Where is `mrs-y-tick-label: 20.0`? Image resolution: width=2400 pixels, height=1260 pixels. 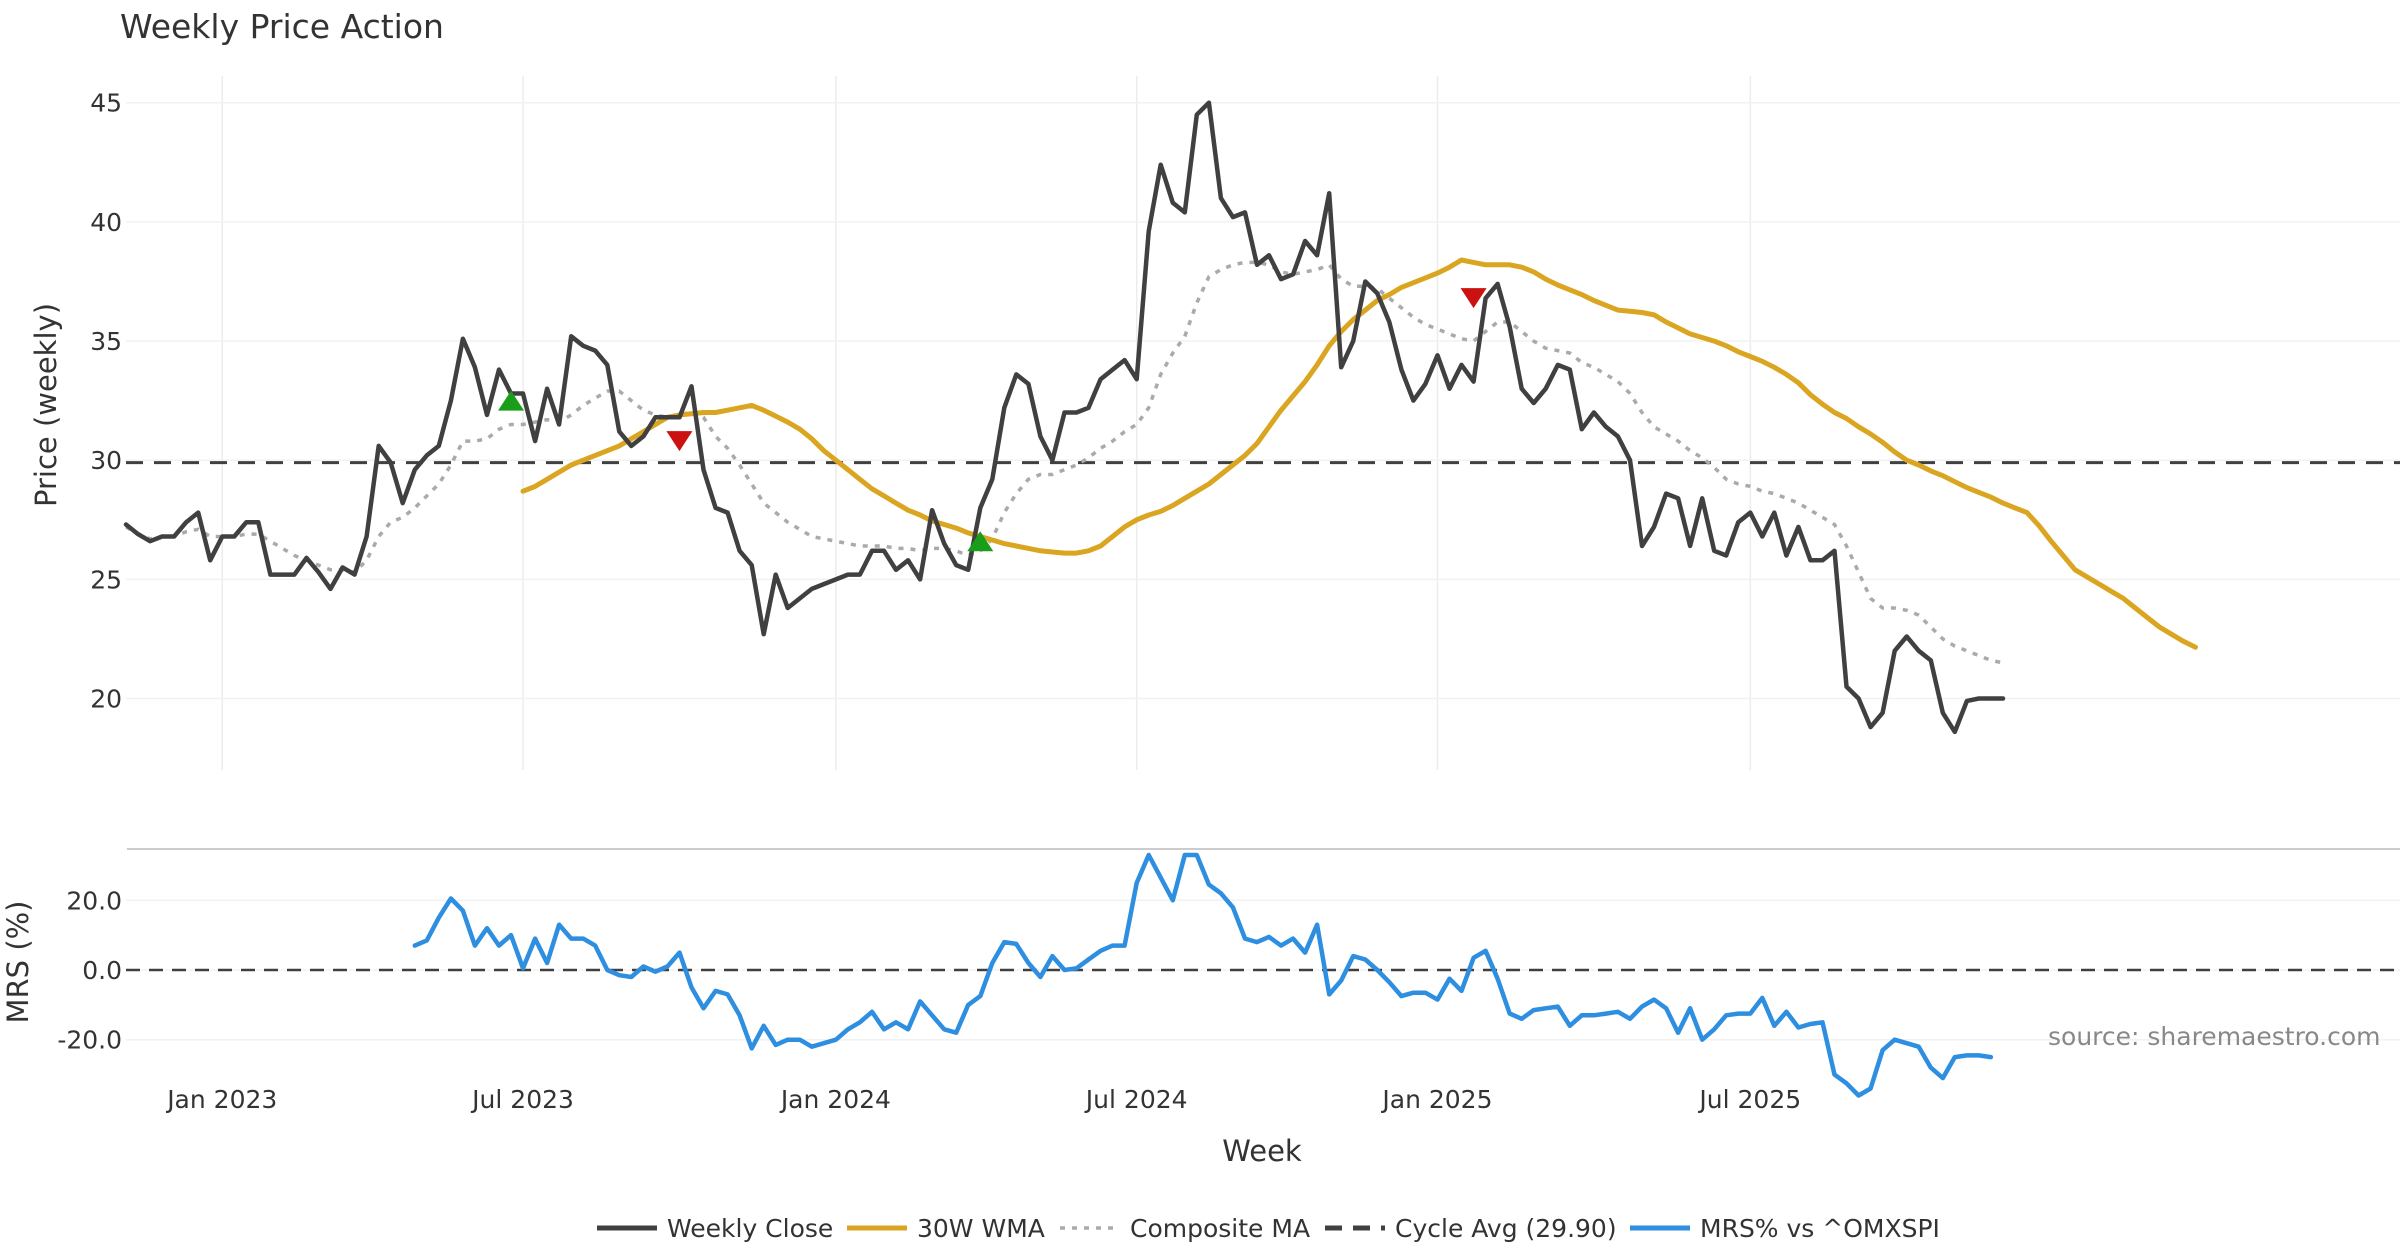
mrs-y-tick-label: 20.0 is located at coordinates (94, 900).